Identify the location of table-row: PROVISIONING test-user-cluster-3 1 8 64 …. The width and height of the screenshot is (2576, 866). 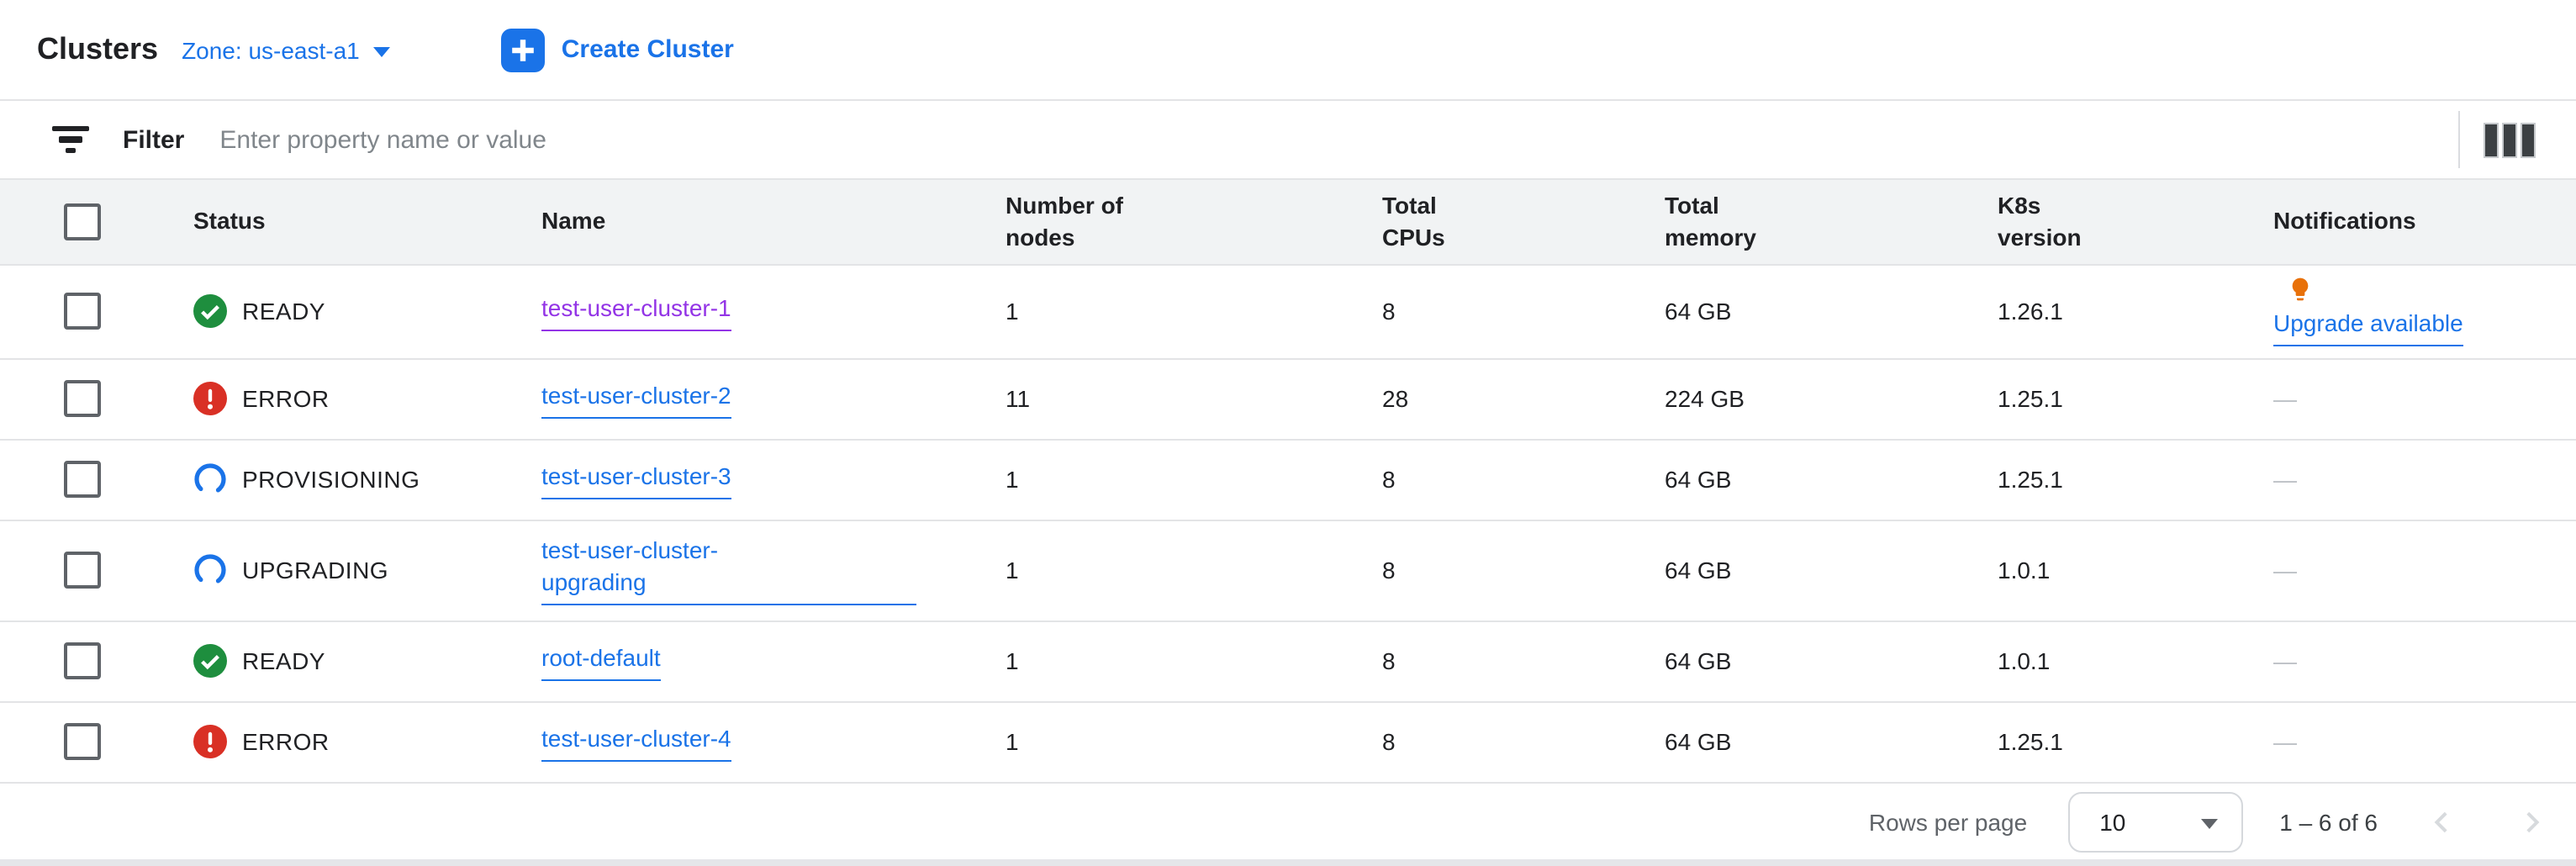
(1288, 479).